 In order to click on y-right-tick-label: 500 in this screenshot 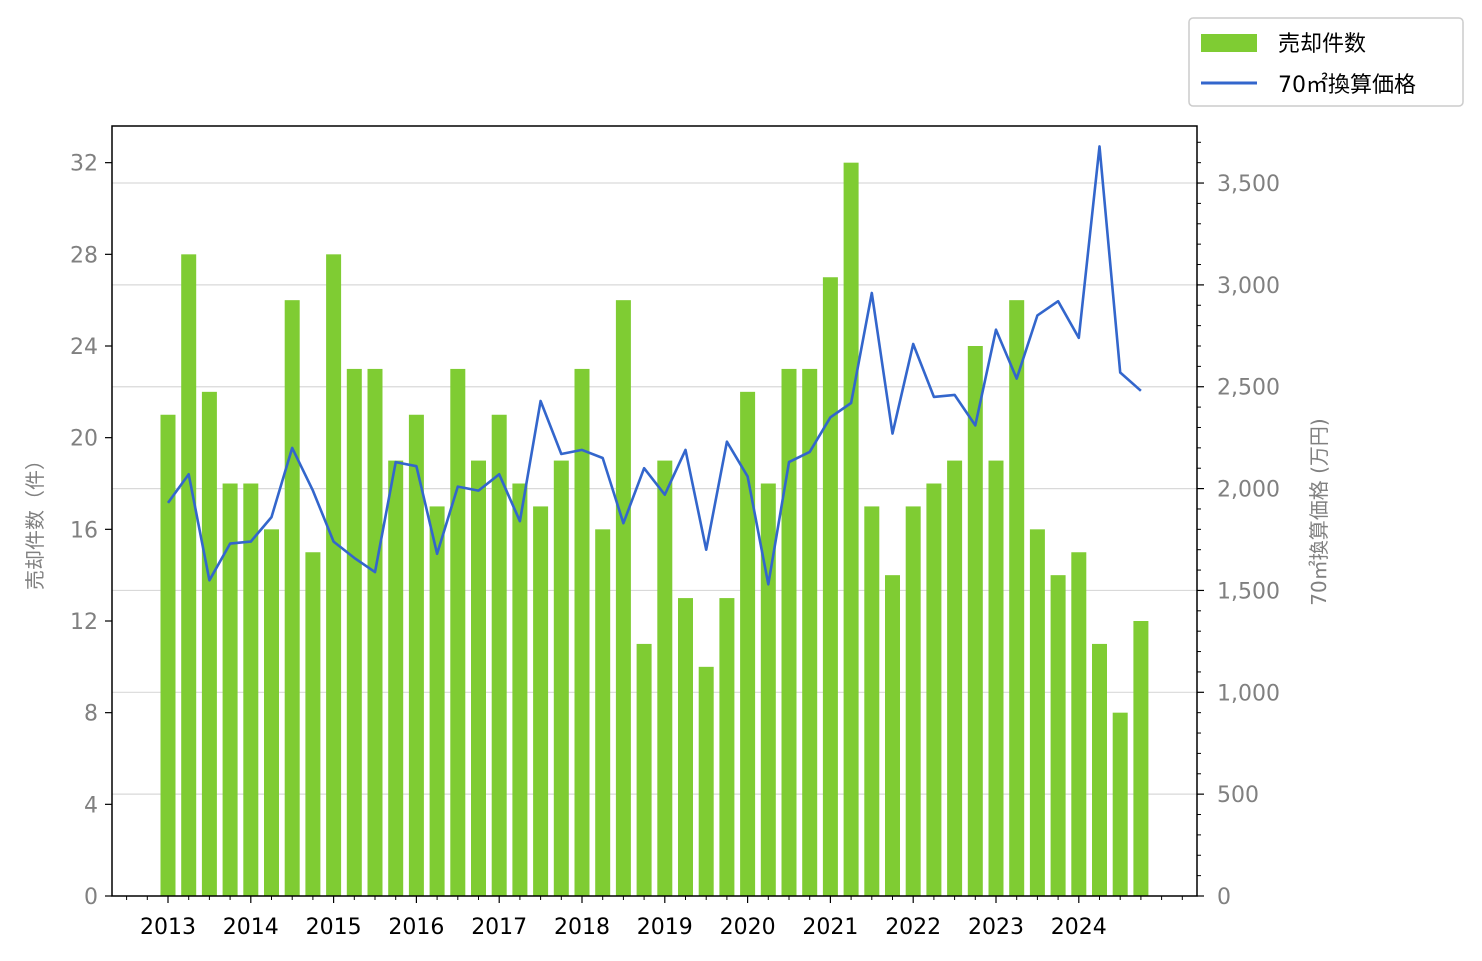, I will do `click(1238, 795)`.